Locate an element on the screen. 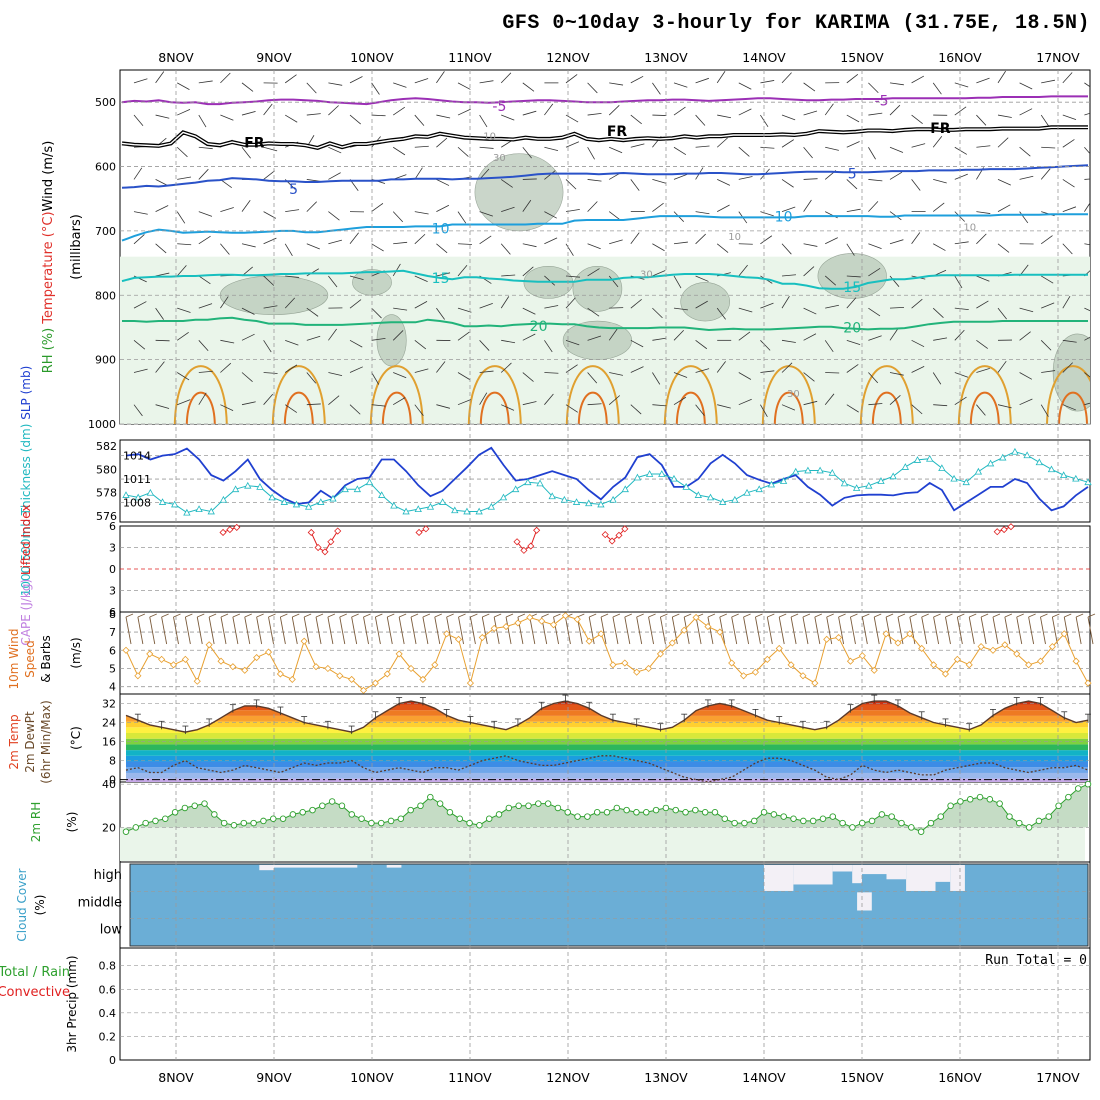 The width and height of the screenshot is (1100, 1100). wind-ylabel-line3: & Barbs is located at coordinates (46, 659).